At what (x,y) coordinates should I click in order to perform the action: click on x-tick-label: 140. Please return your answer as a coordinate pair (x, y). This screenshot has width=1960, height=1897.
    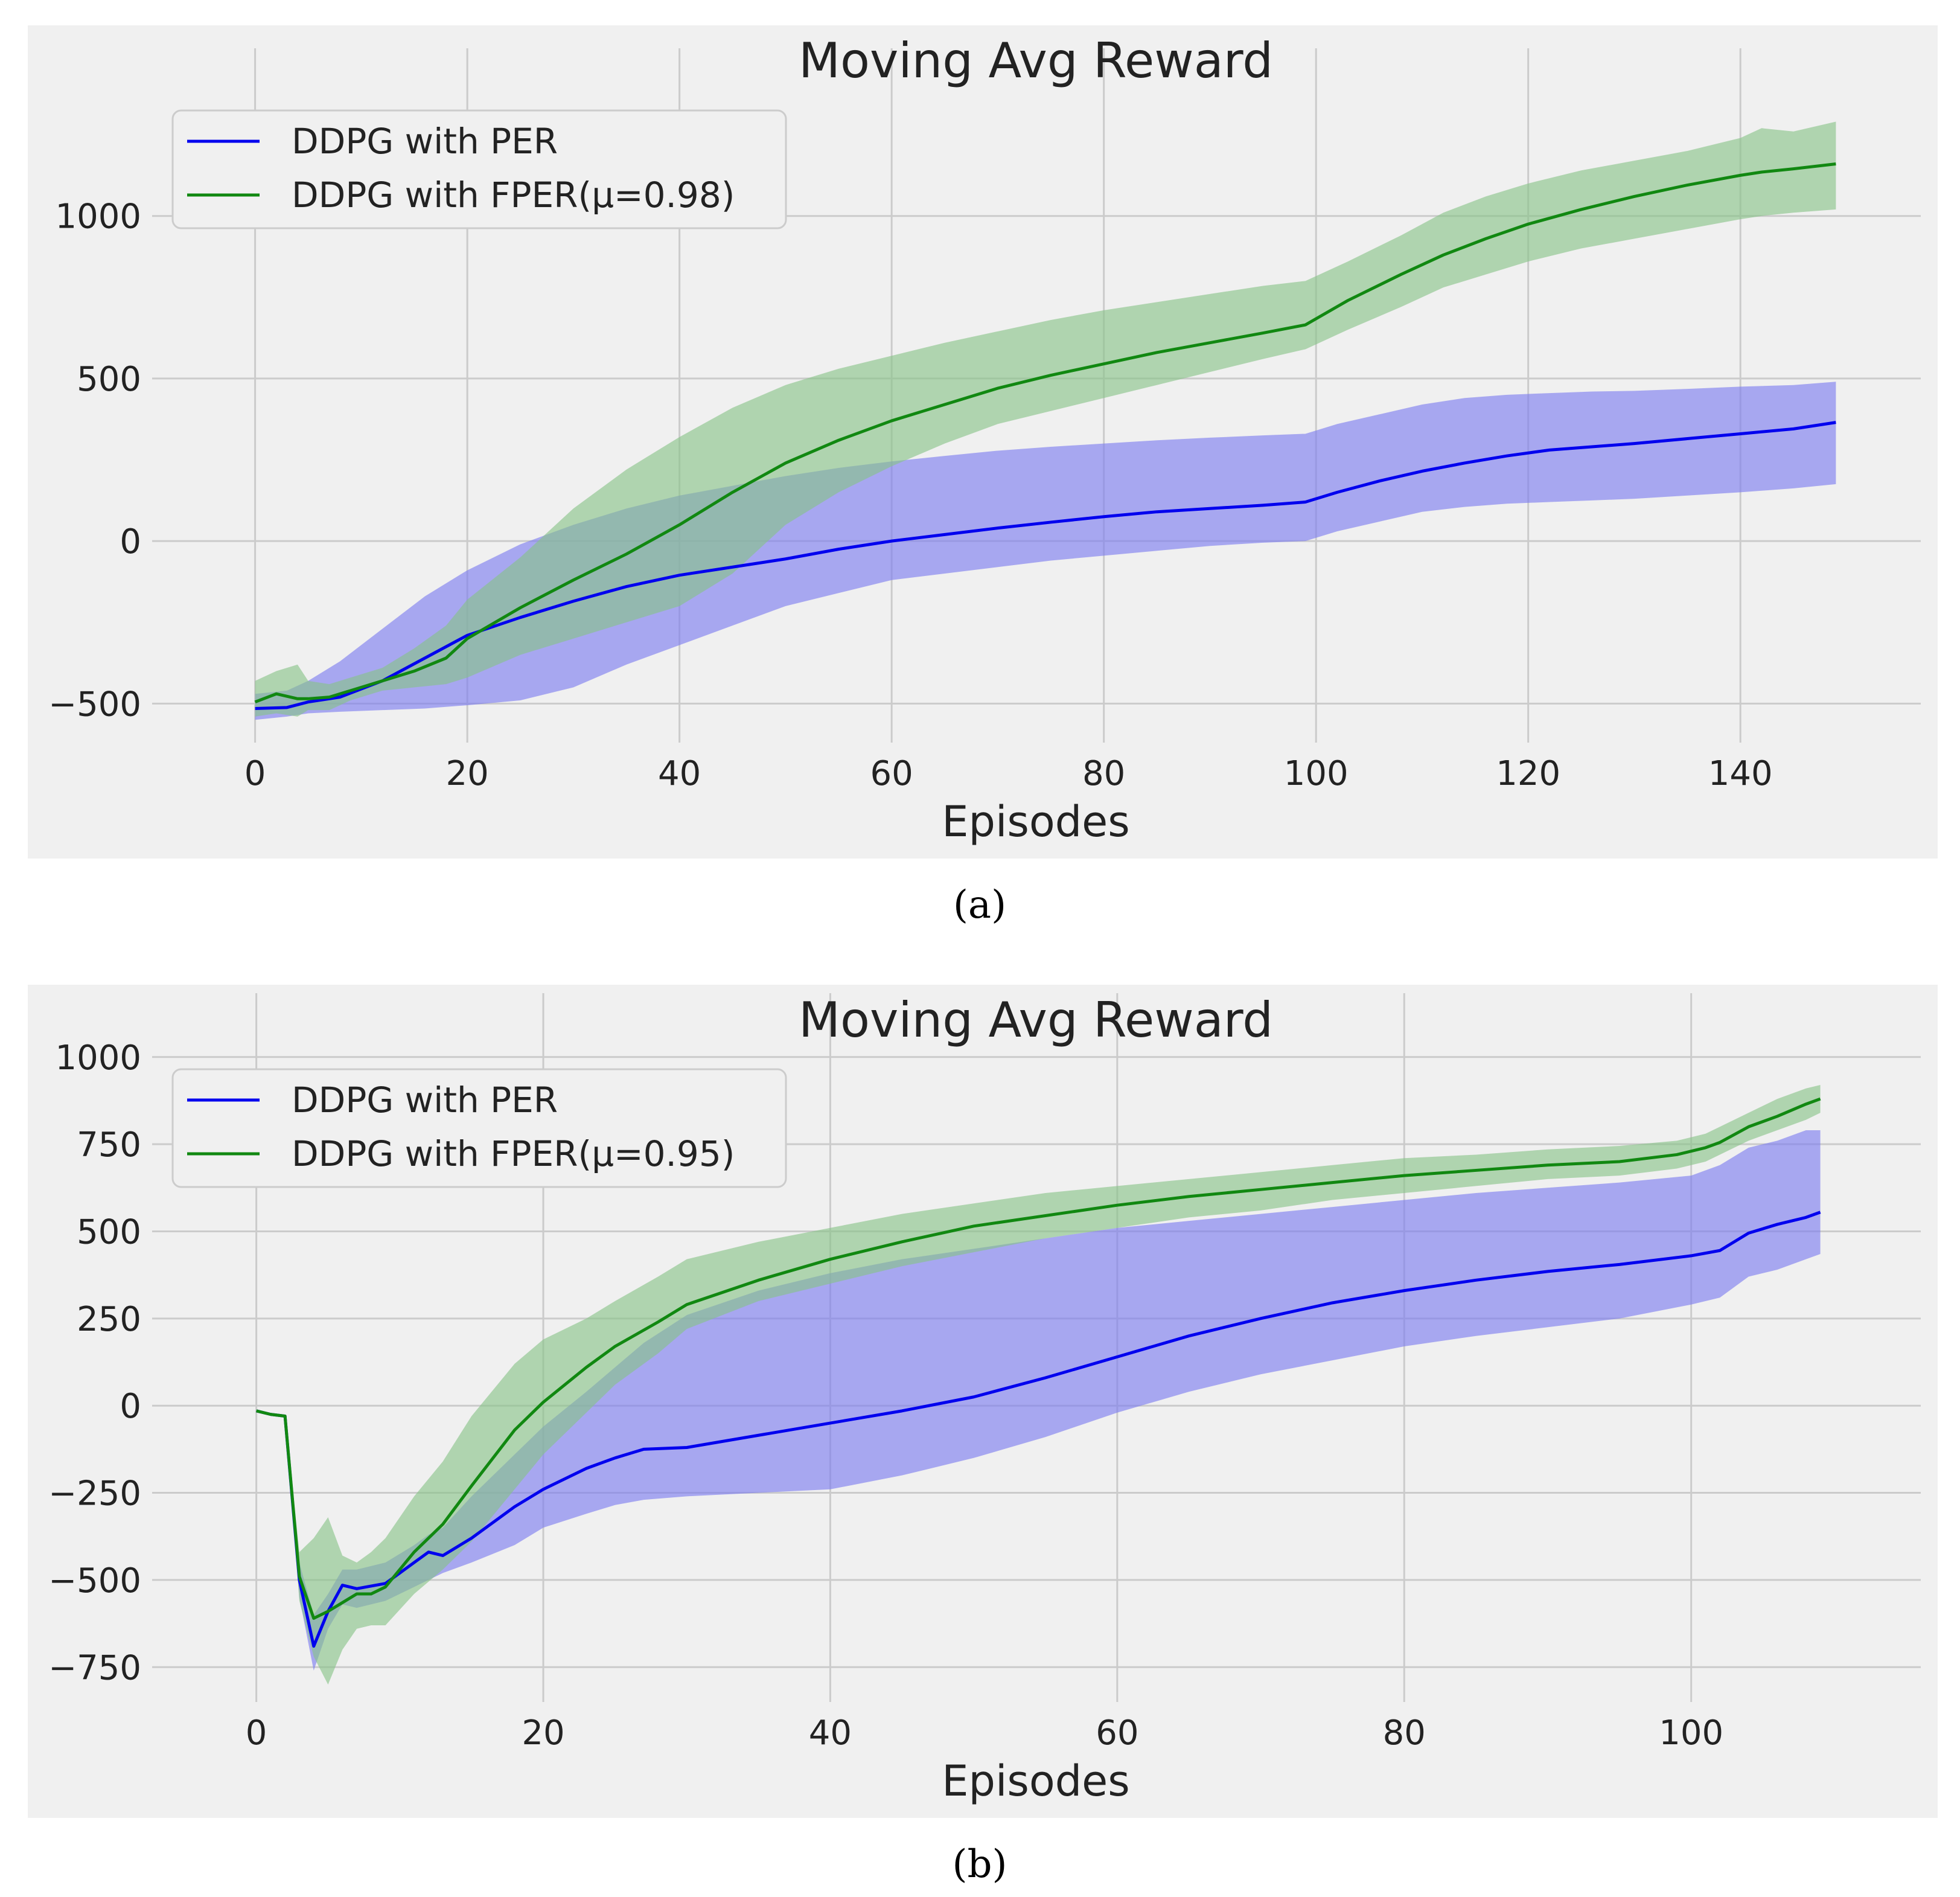
    Looking at the image, I should click on (1740, 773).